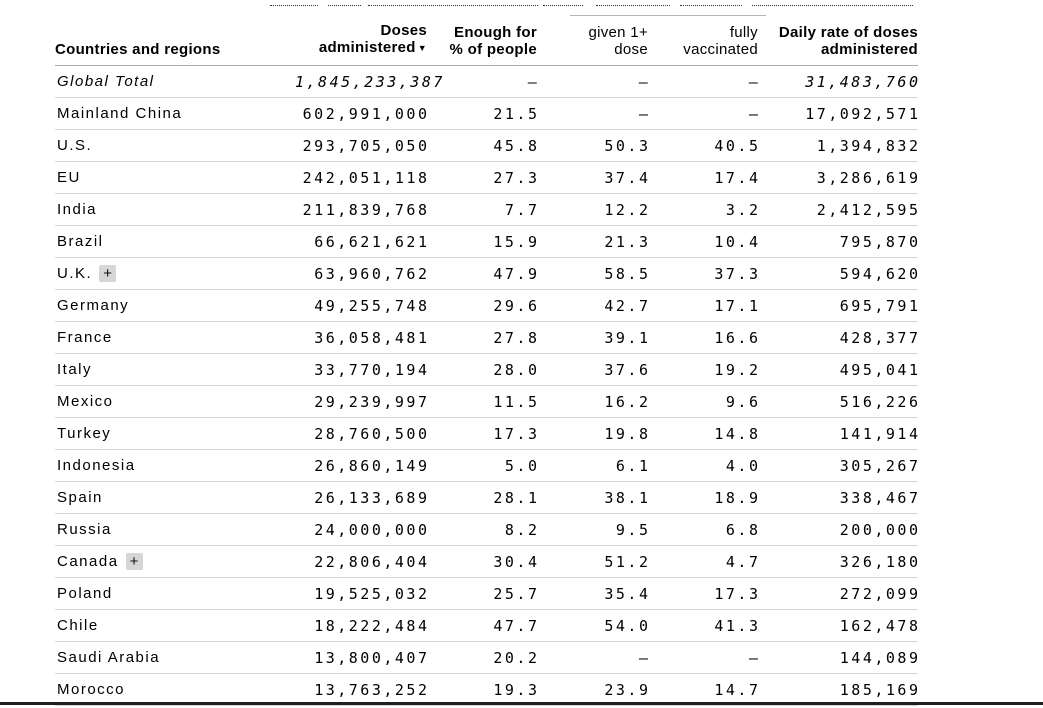 The width and height of the screenshot is (1043, 708). I want to click on cell-value: 17.1, so click(737, 305).